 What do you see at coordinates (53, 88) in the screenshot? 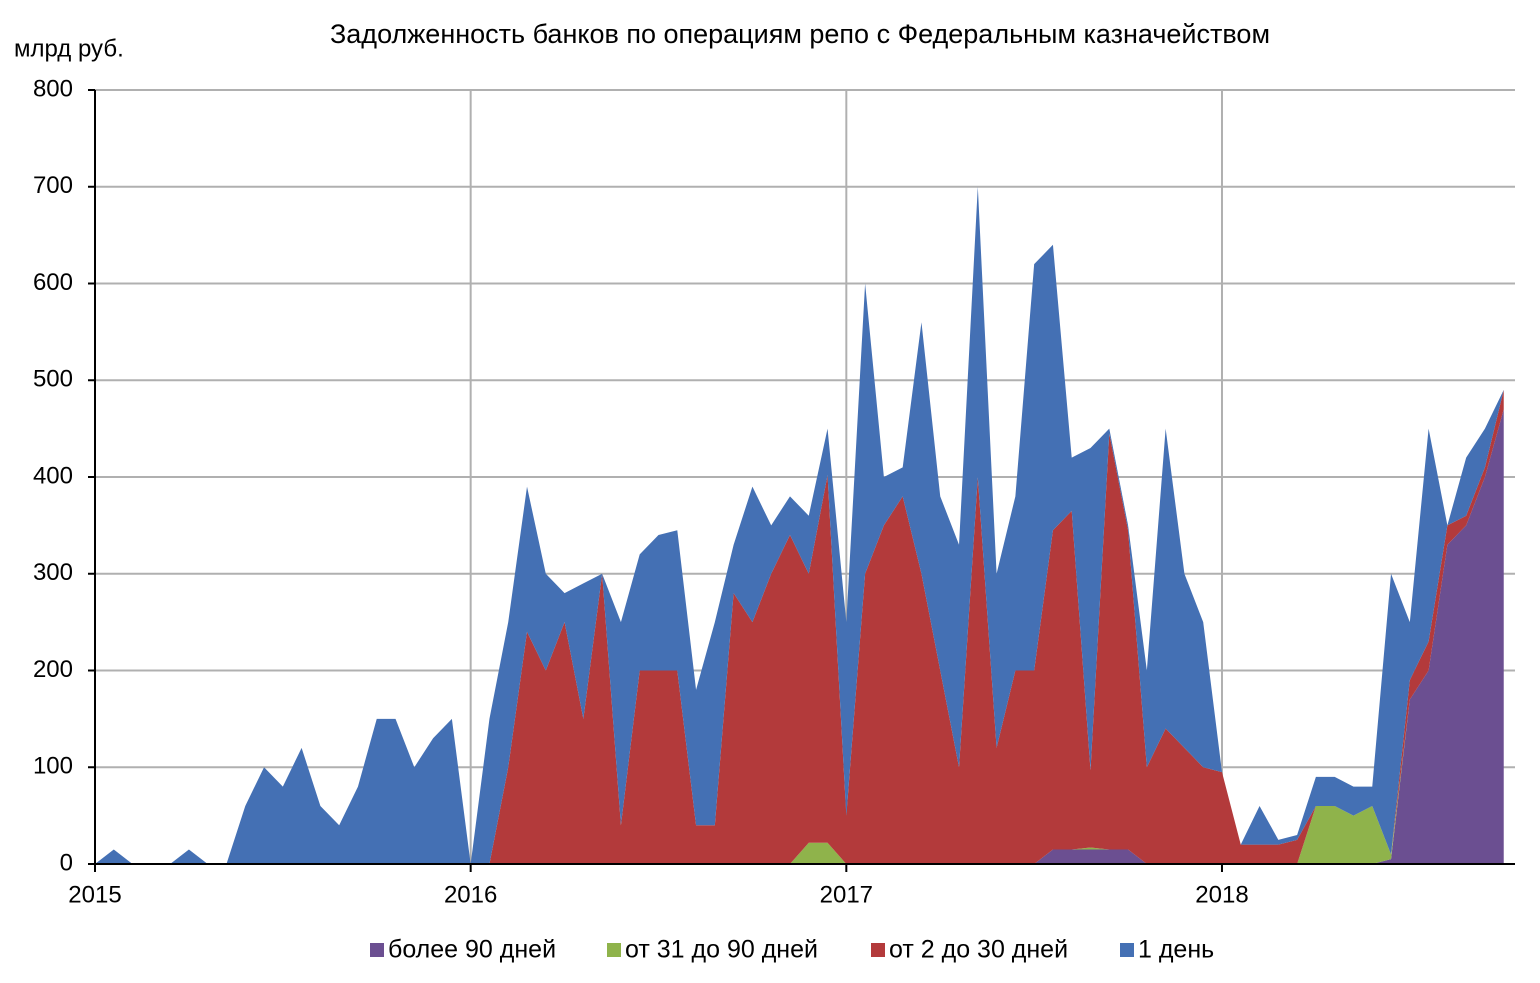
I see `y-tick-label: 800` at bounding box center [53, 88].